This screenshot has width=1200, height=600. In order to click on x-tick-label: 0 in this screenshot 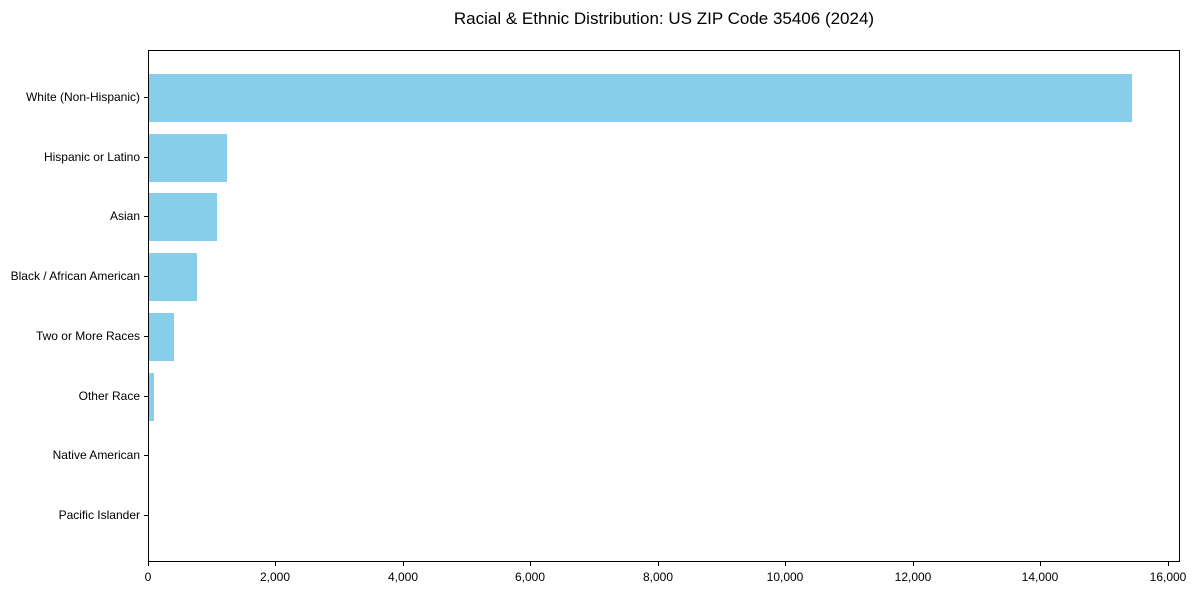, I will do `click(148, 577)`.